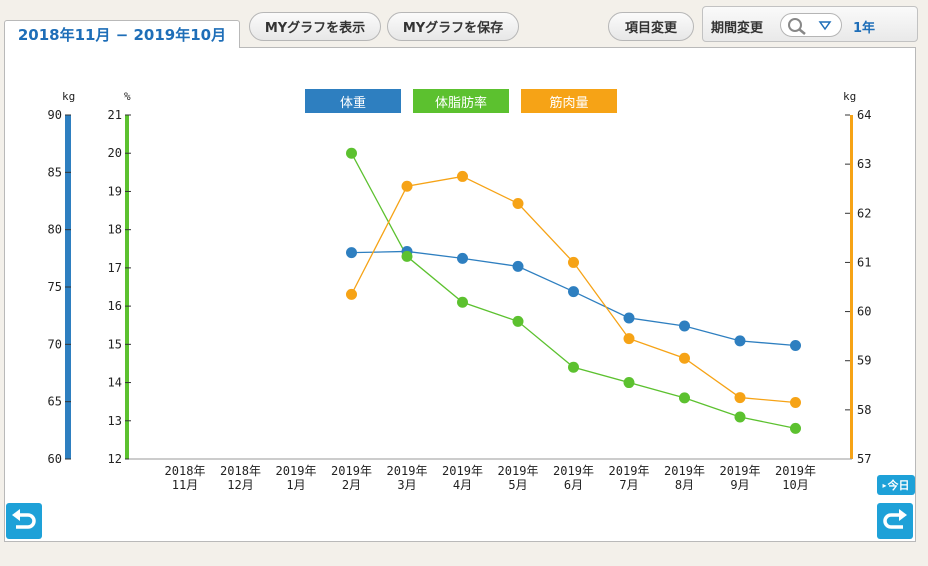 Image resolution: width=928 pixels, height=566 pixels. What do you see at coordinates (115, 459) in the screenshot?
I see `axis-tick-label-left2: 12` at bounding box center [115, 459].